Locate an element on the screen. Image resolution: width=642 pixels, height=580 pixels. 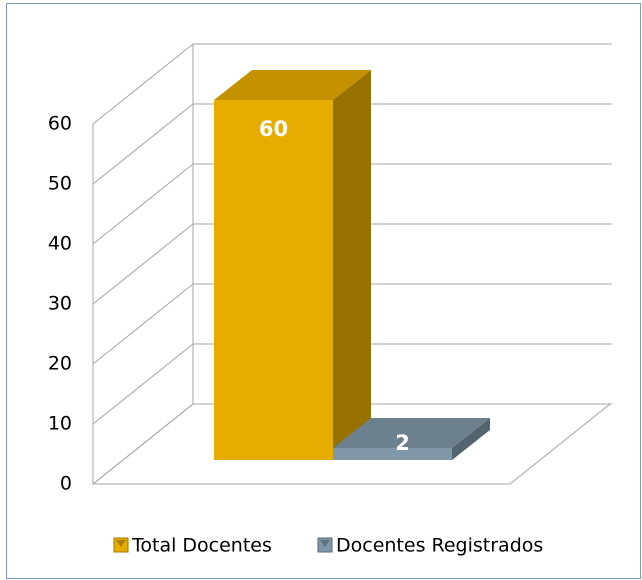
bar is located at coordinates (411, 439).